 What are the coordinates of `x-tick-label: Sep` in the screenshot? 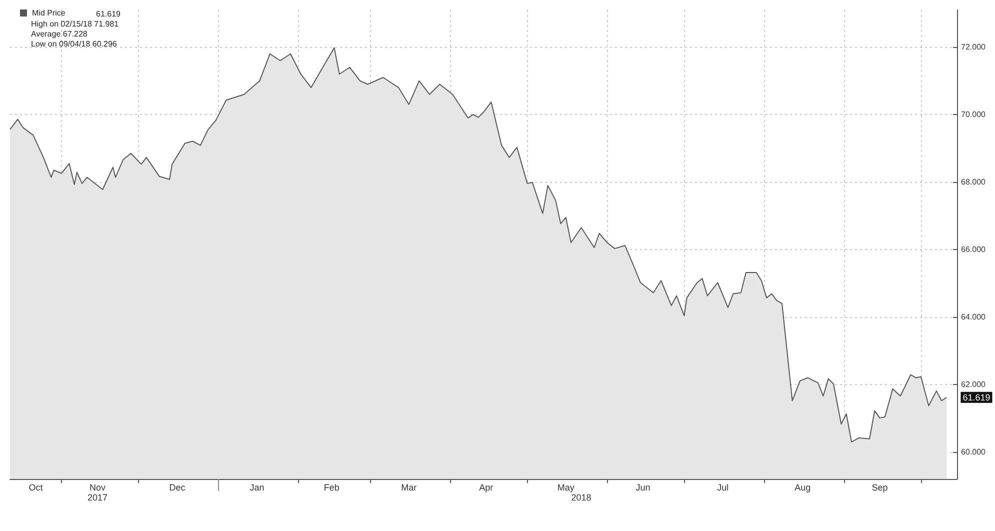 It's located at (880, 487).